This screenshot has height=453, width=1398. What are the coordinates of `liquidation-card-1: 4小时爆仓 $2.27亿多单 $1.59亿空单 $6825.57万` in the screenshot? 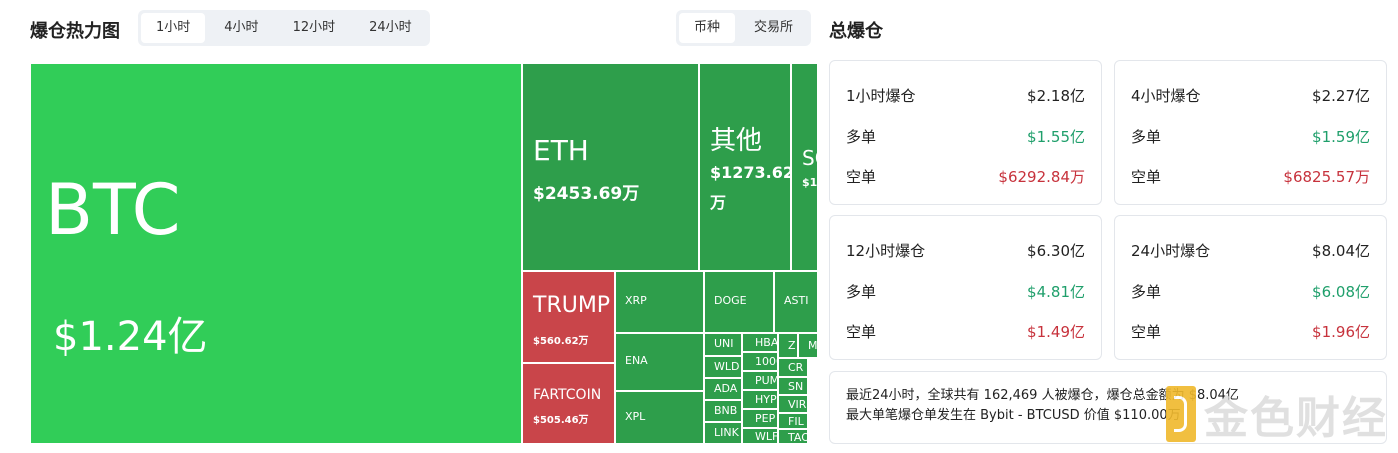 It's located at (1250, 132).